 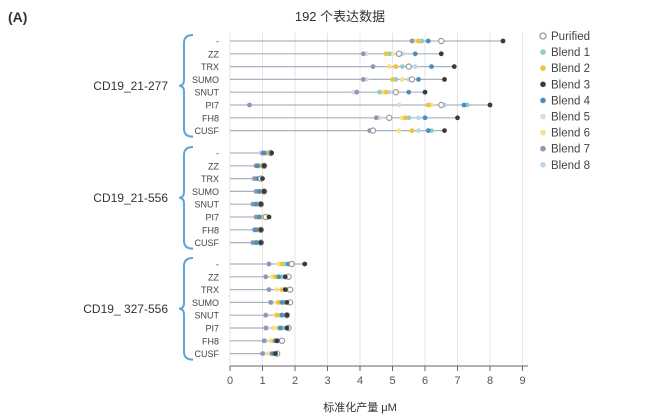 What do you see at coordinates (570, 69) in the screenshot?
I see `legend-label: Blend 2` at bounding box center [570, 69].